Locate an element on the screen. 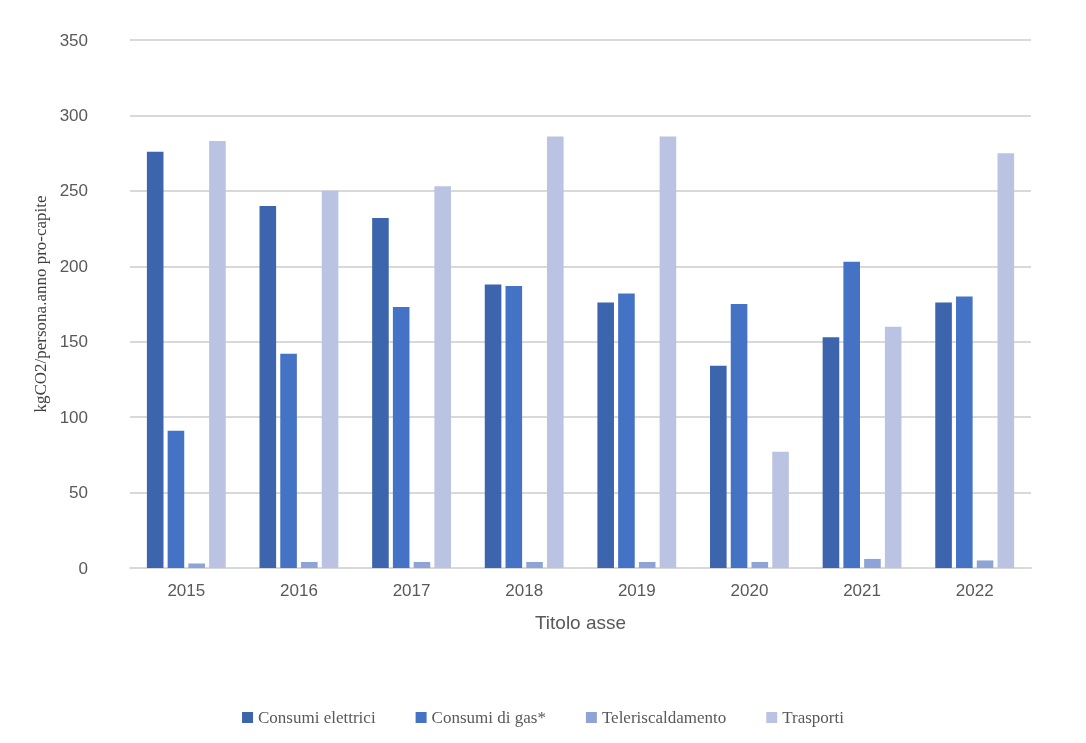 This screenshot has width=1086, height=743. y-tick-label: 150 is located at coordinates (73, 342).